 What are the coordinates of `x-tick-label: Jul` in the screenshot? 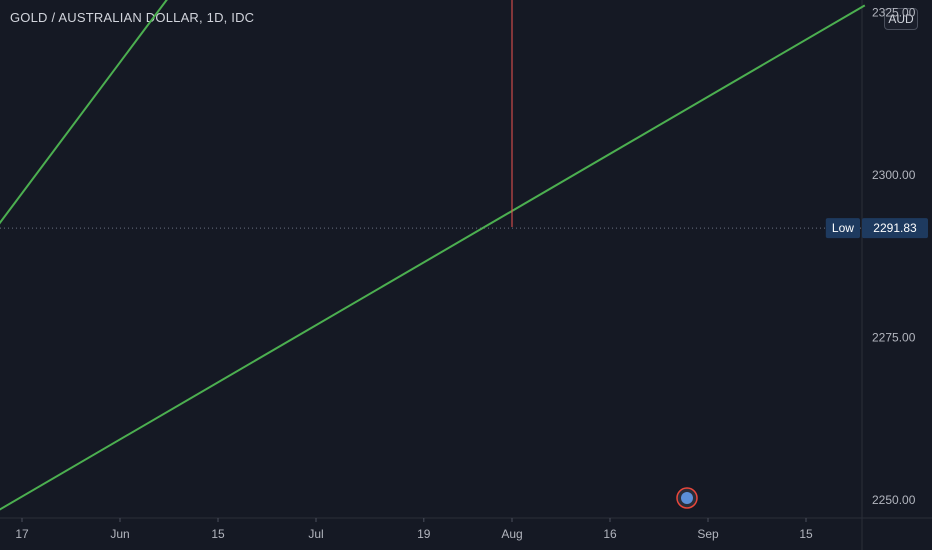 It's located at (315, 534).